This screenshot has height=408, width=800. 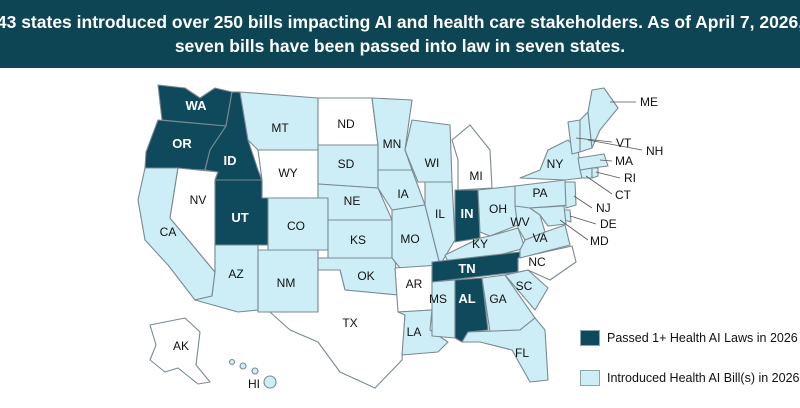 What do you see at coordinates (537, 262) in the screenshot?
I see `label-nc: NC` at bounding box center [537, 262].